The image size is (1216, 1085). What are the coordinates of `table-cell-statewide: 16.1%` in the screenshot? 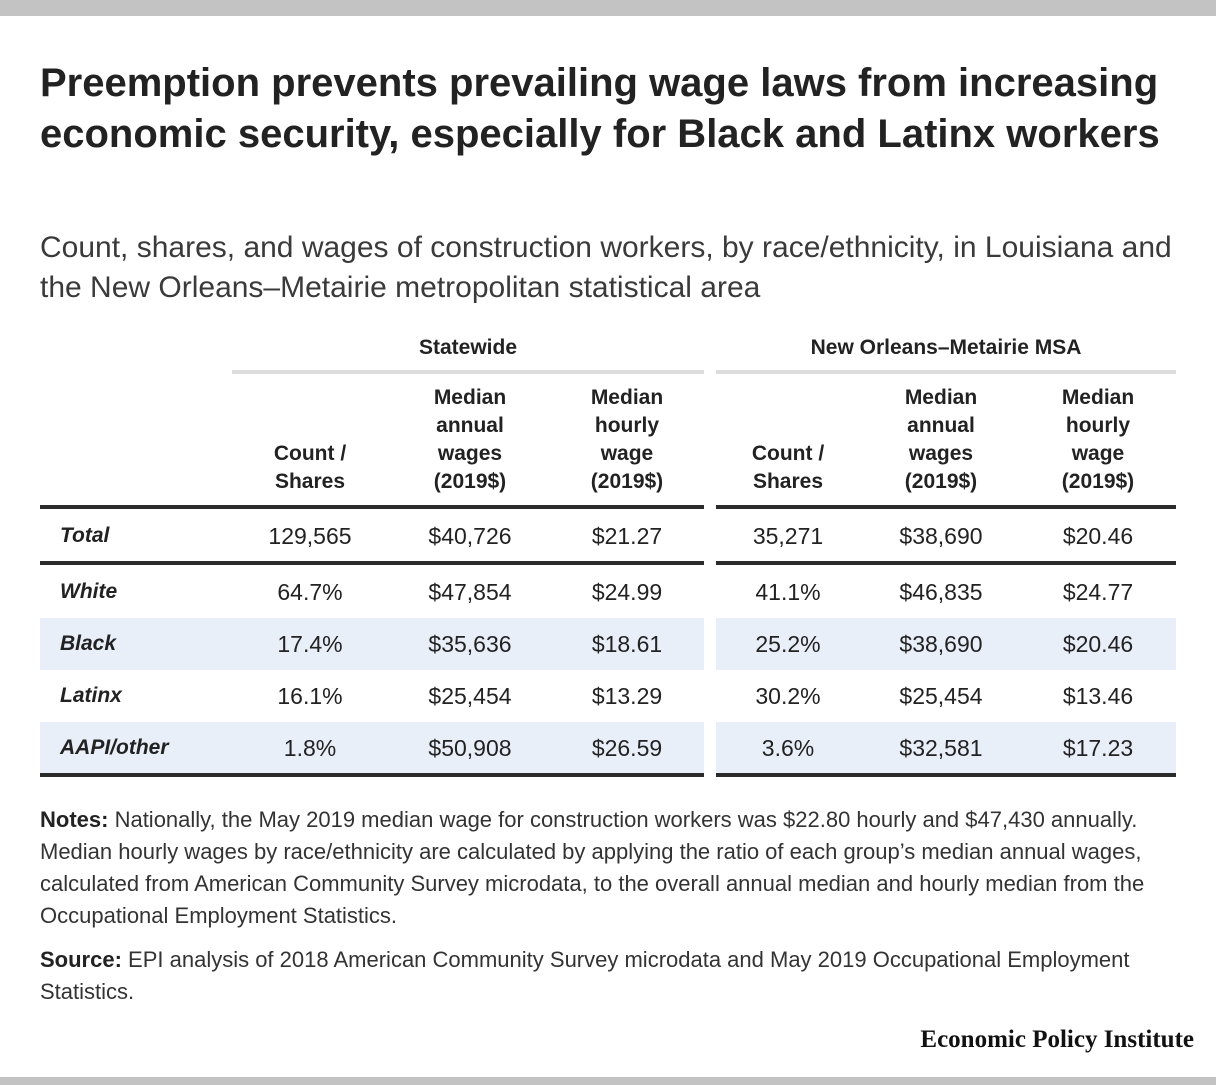 It's located at (310, 696).